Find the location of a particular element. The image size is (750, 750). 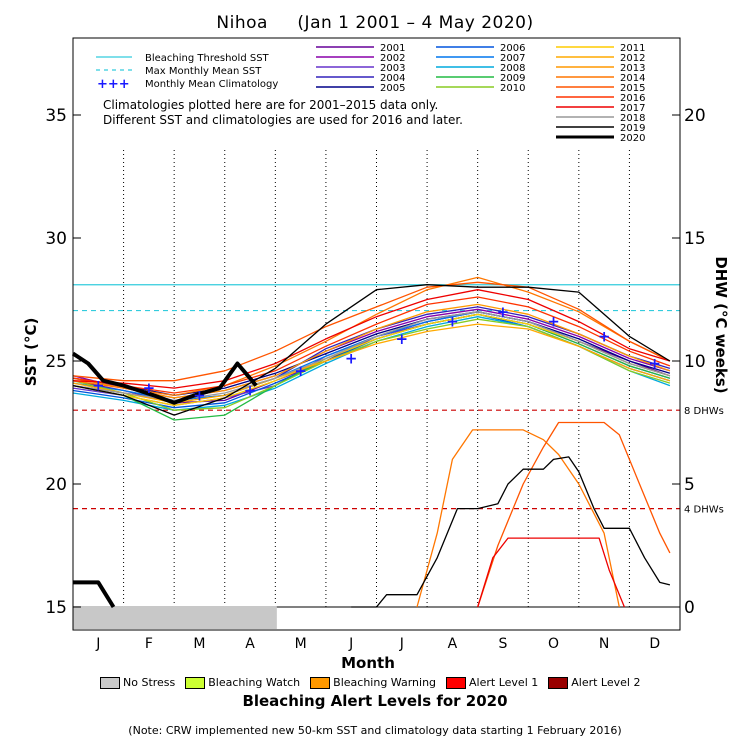

alert-bar-no-stress is located at coordinates (175, 617).